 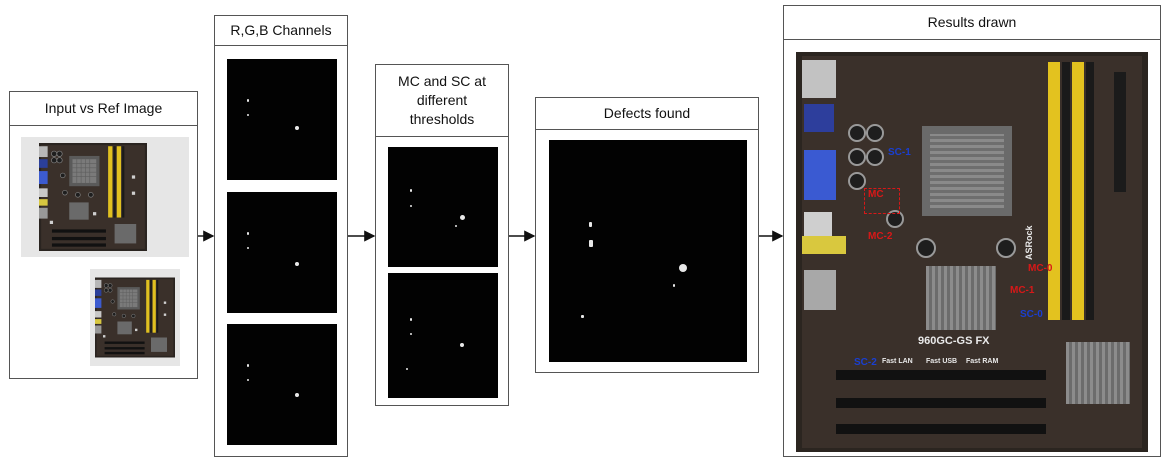 I want to click on results-panel-title: Results drawn, so click(x=972, y=23).